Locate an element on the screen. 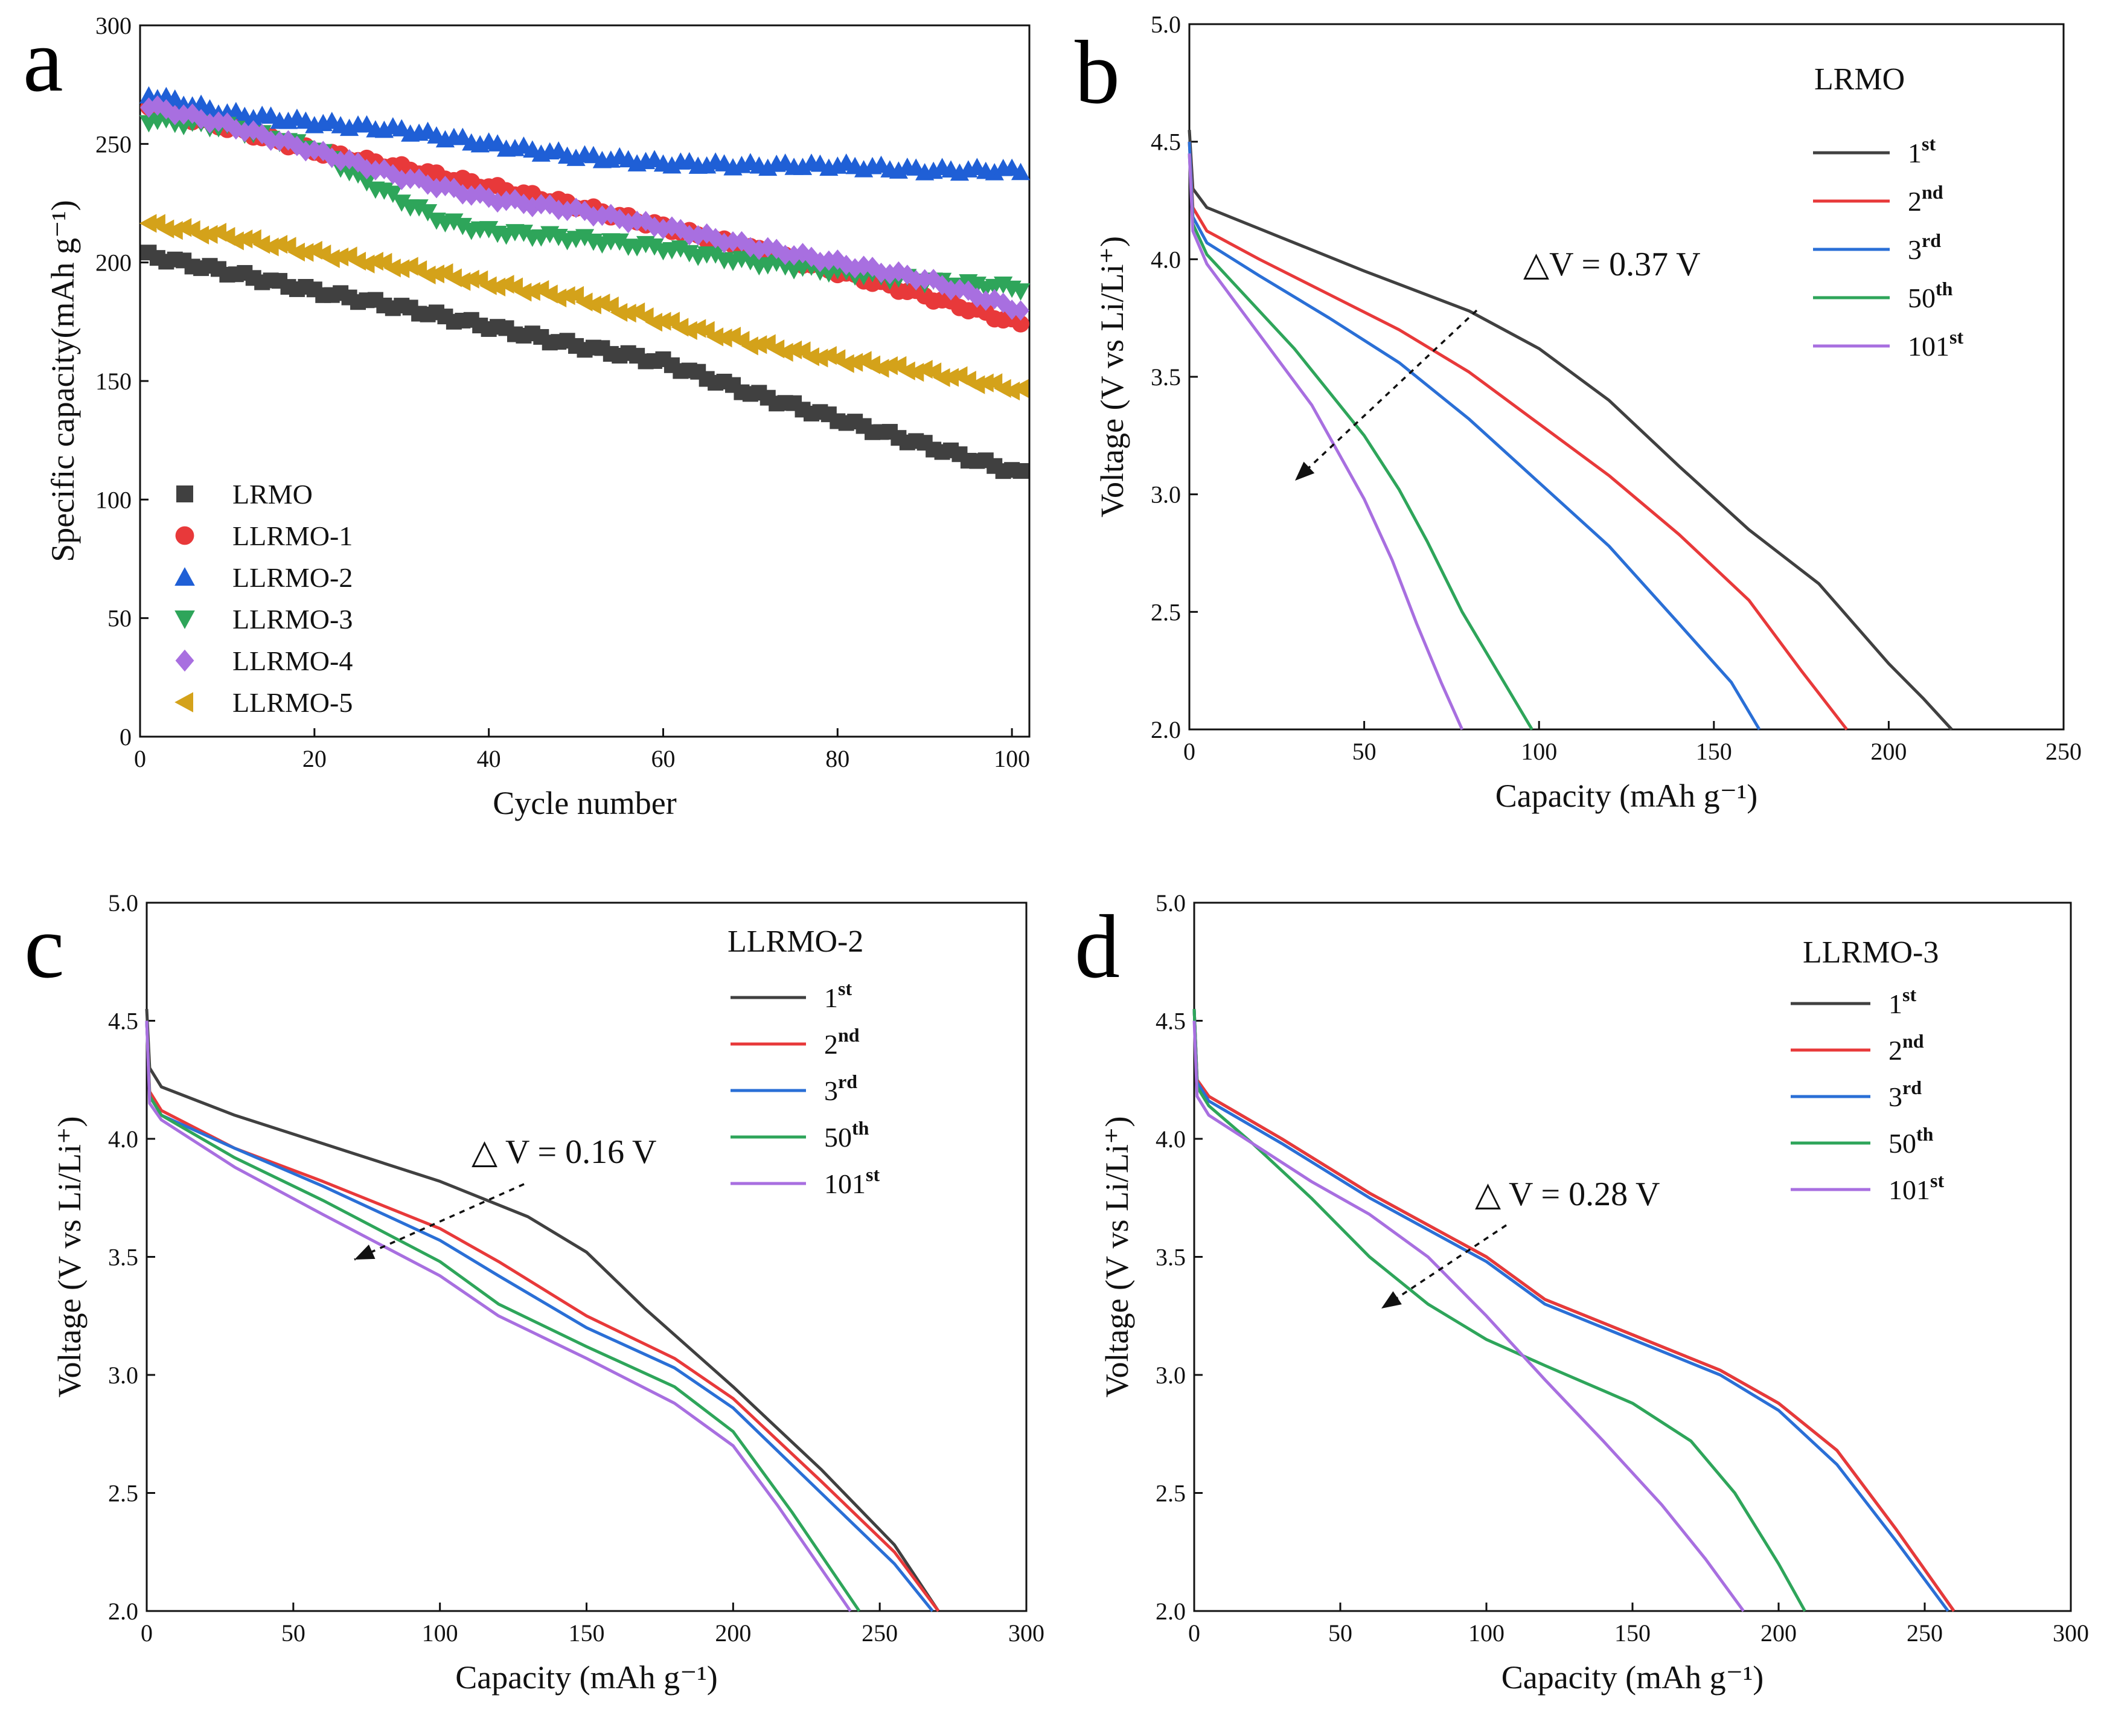 This screenshot has height=1736, width=2101. series-line-101st is located at coordinates (1468, 1316).